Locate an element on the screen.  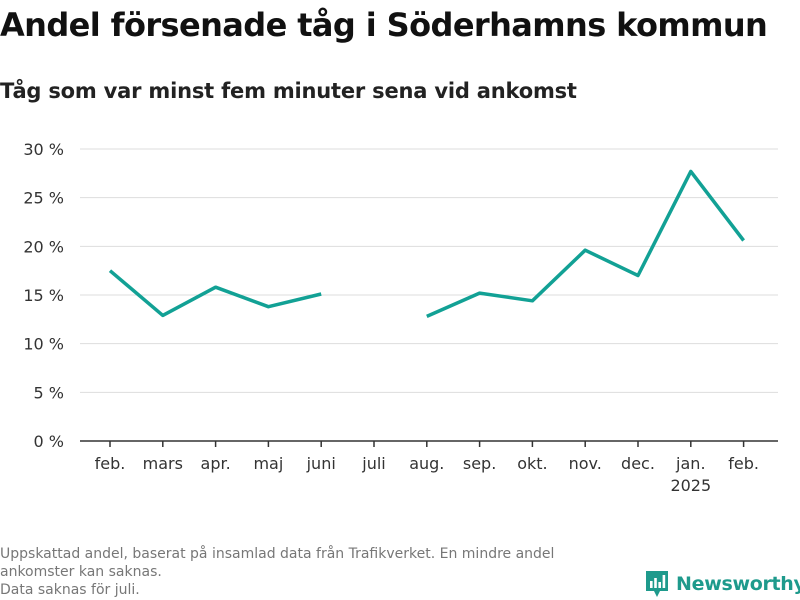
x-tick-label: apr. is located at coordinates (216, 463).